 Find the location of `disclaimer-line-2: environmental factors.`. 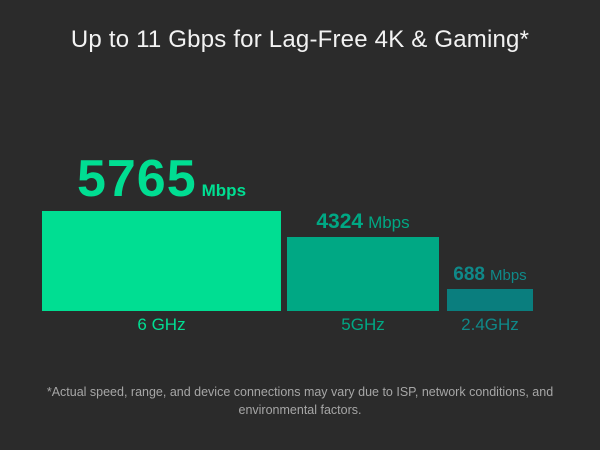

disclaimer-line-2: environmental factors. is located at coordinates (300, 410).